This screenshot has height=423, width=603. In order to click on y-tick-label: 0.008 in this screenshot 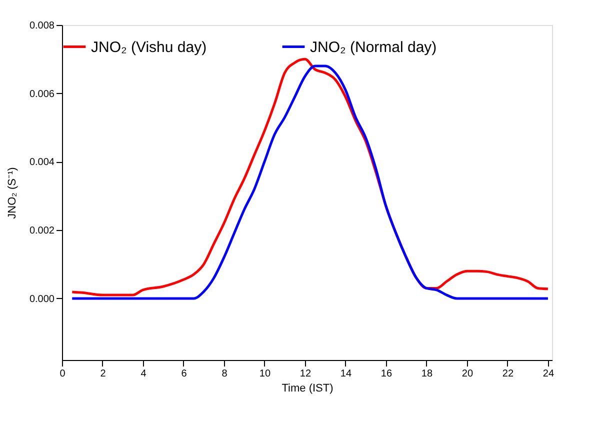, I will do `click(42, 26)`.